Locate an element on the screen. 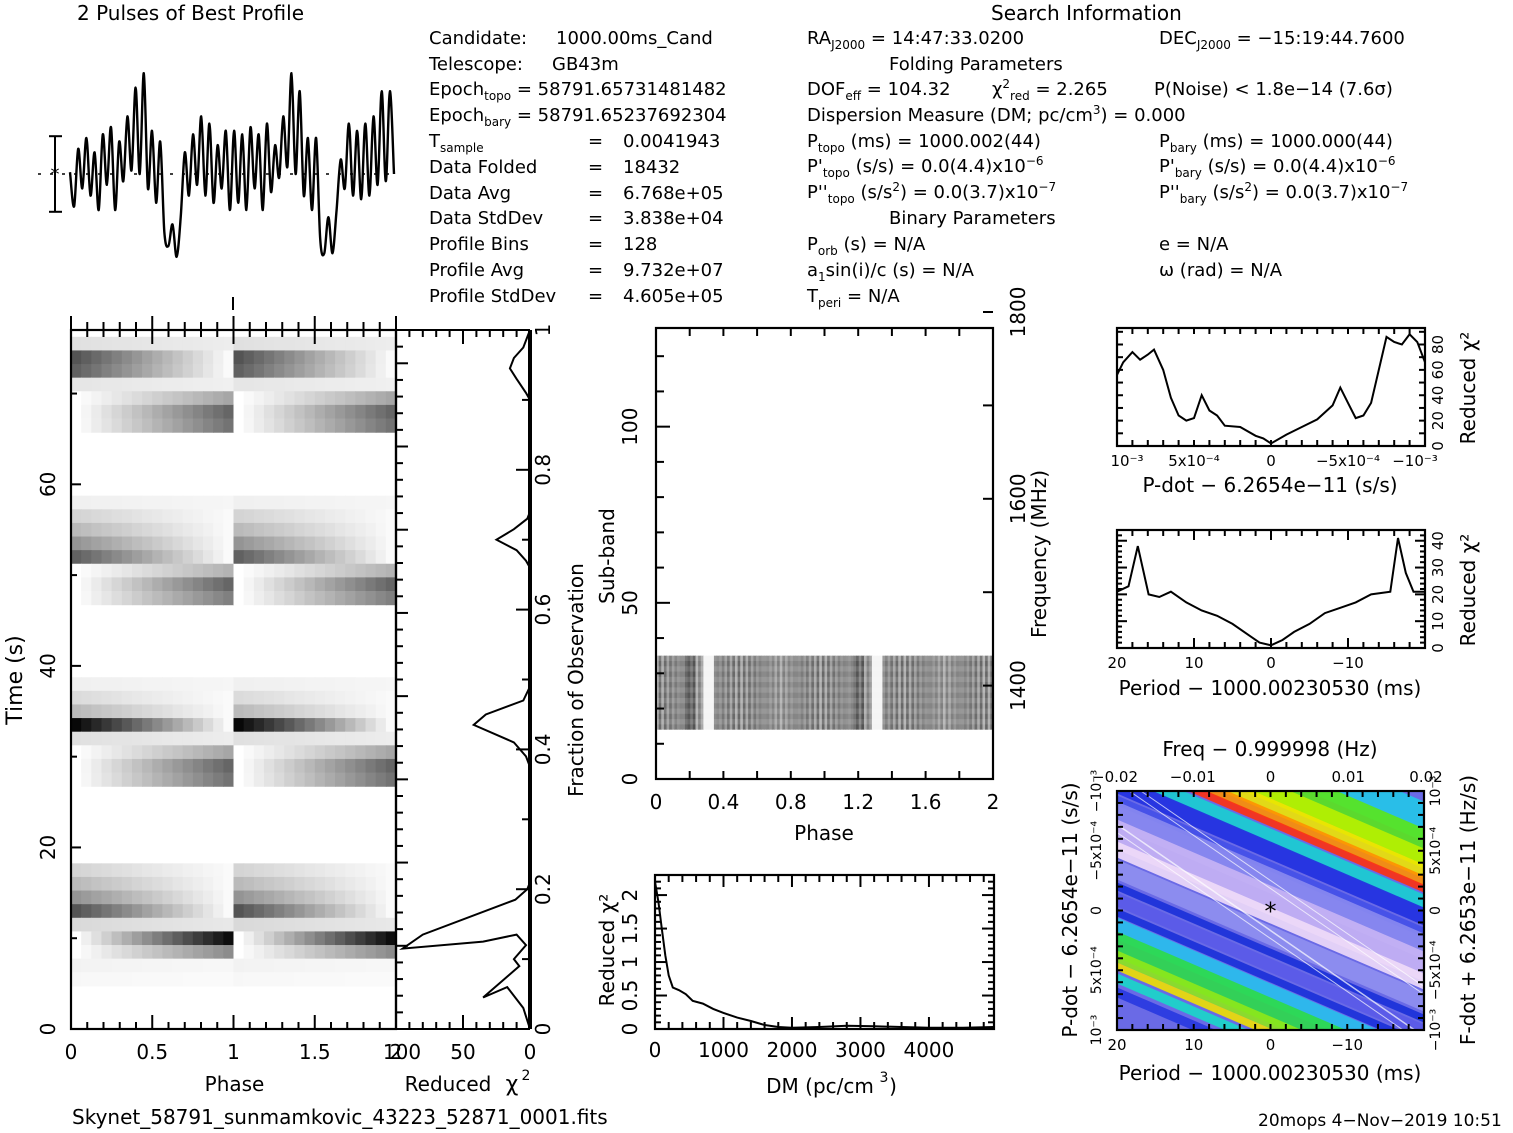  info-row-value: 128 is located at coordinates (640, 245).